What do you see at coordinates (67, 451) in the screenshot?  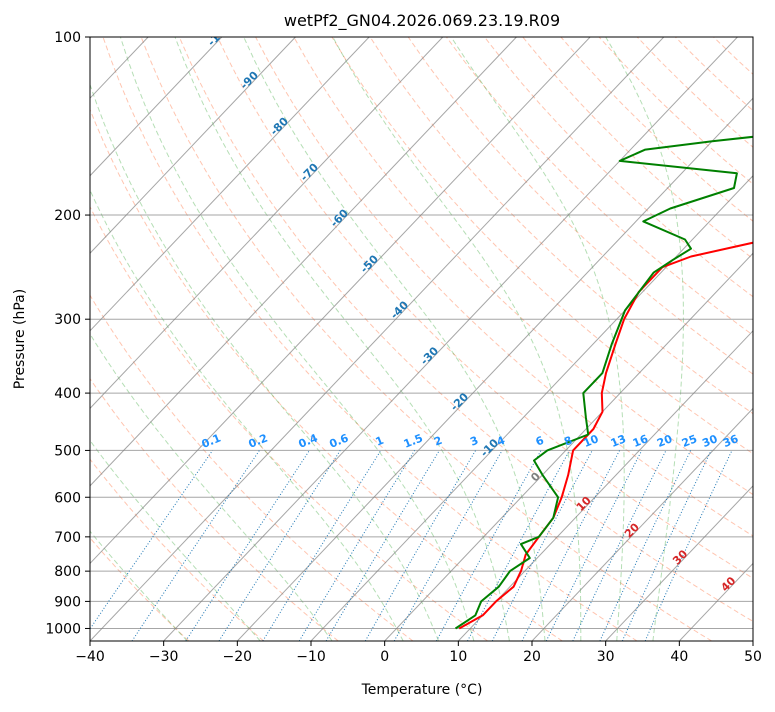 I see `y-tick-label: 500` at bounding box center [67, 451].